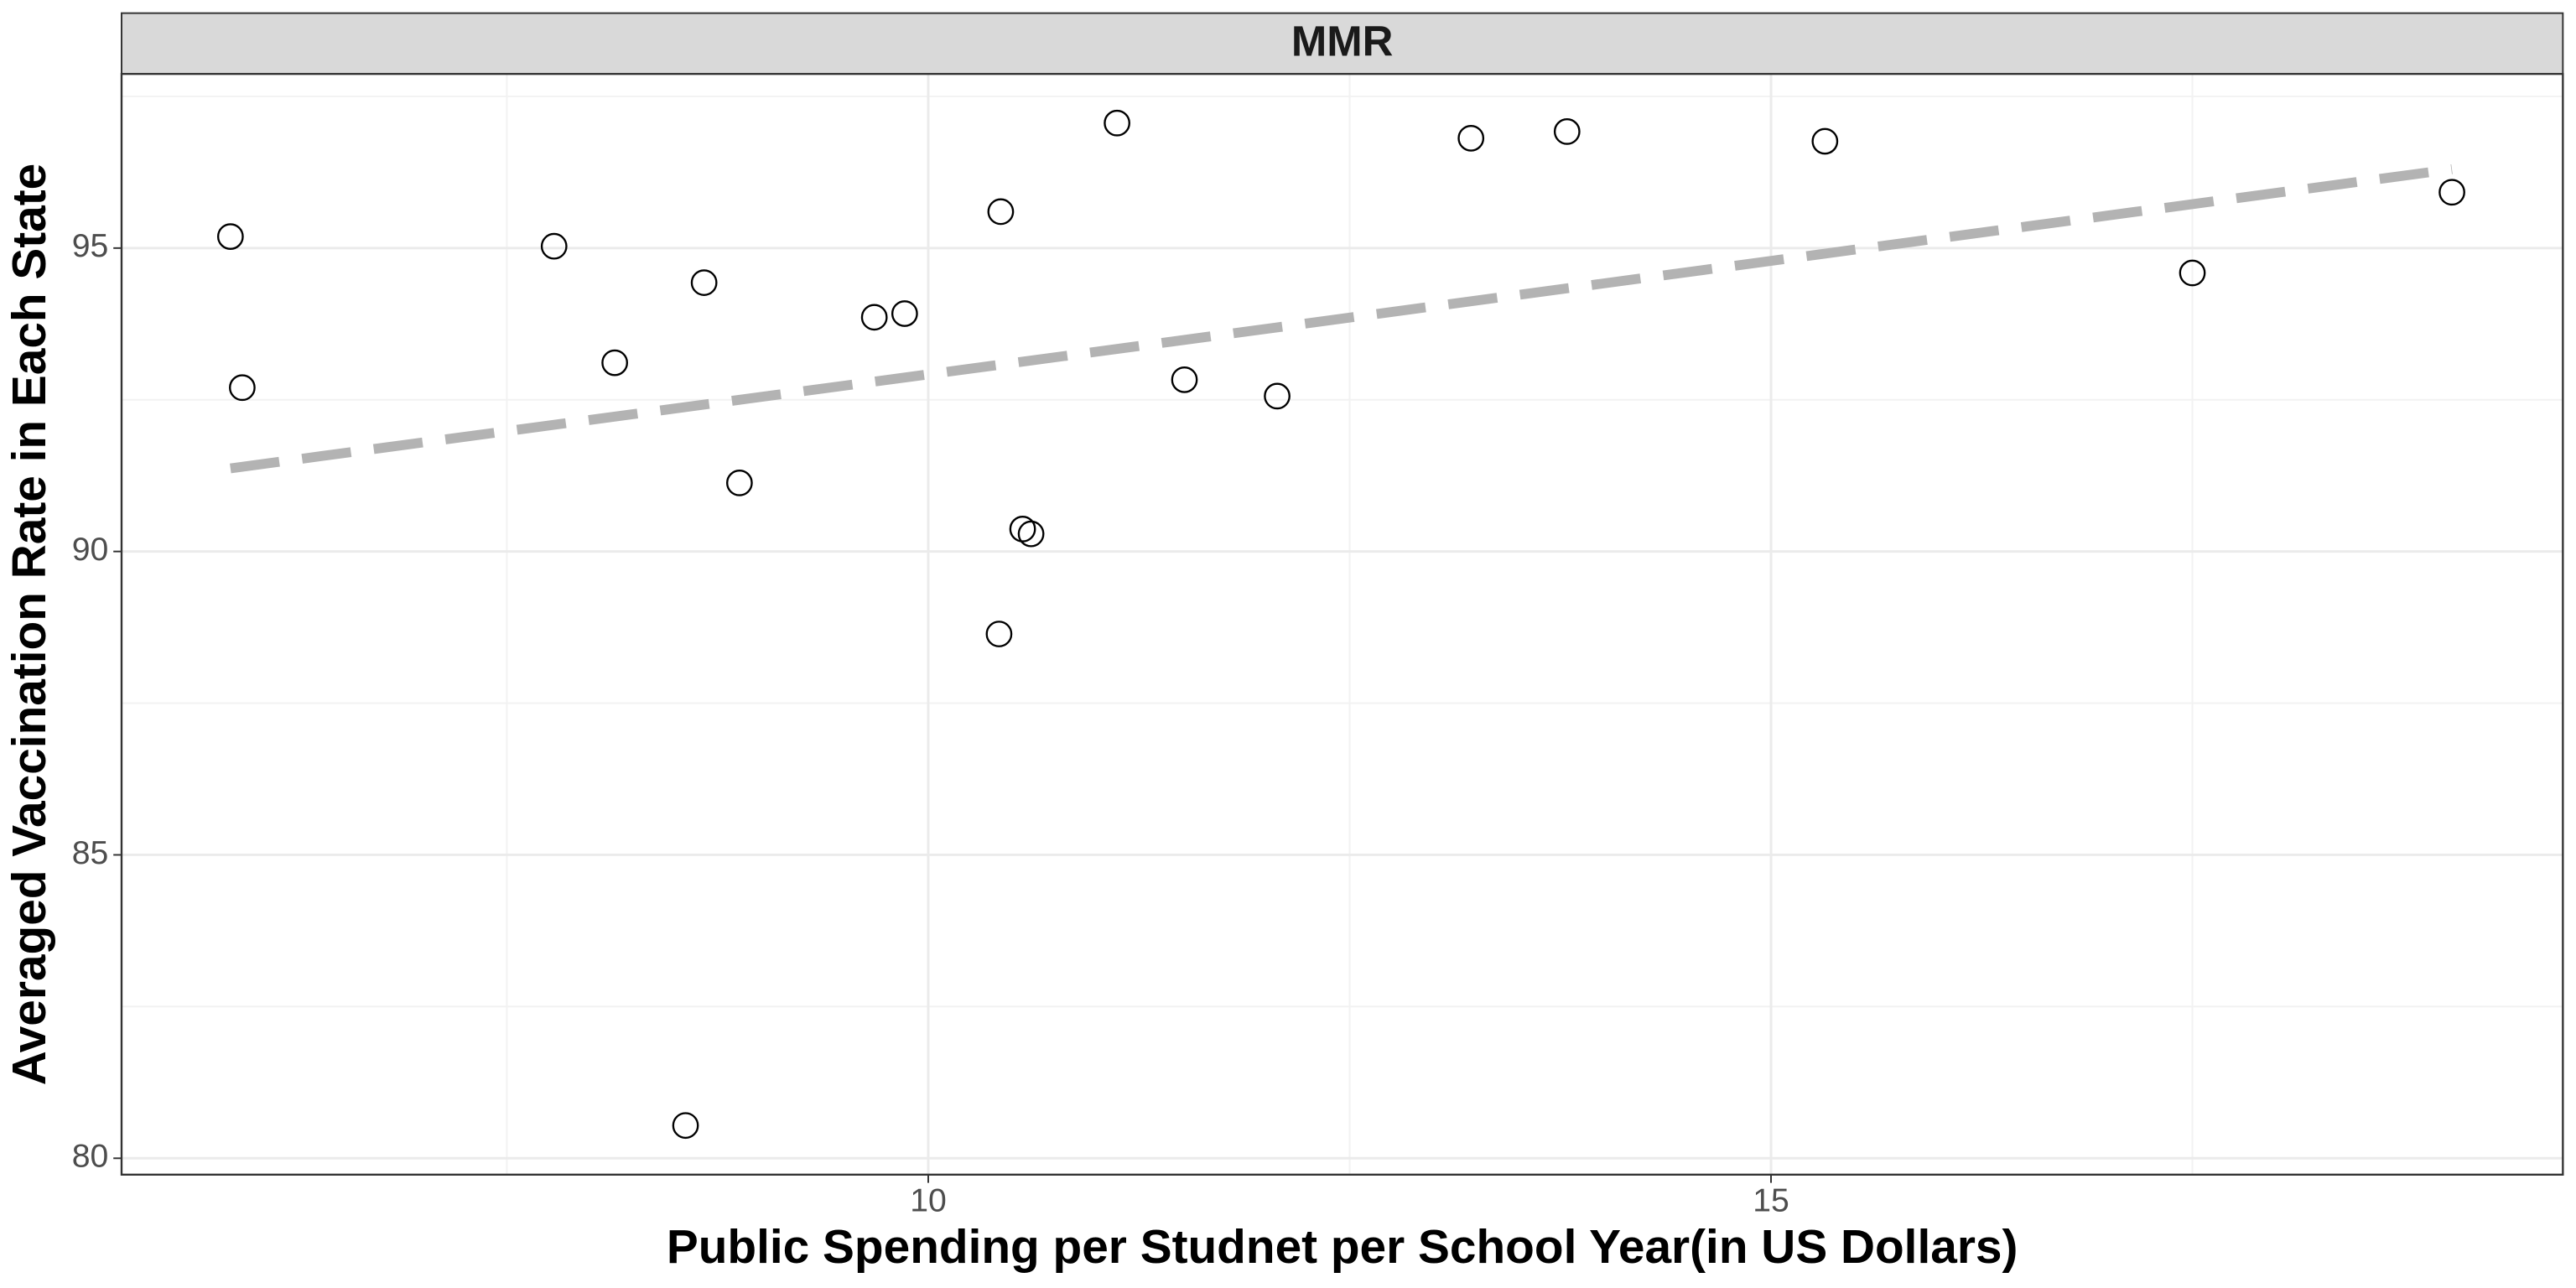  What do you see at coordinates (90, 853) in the screenshot?
I see `y-tick-label: 85` at bounding box center [90, 853].